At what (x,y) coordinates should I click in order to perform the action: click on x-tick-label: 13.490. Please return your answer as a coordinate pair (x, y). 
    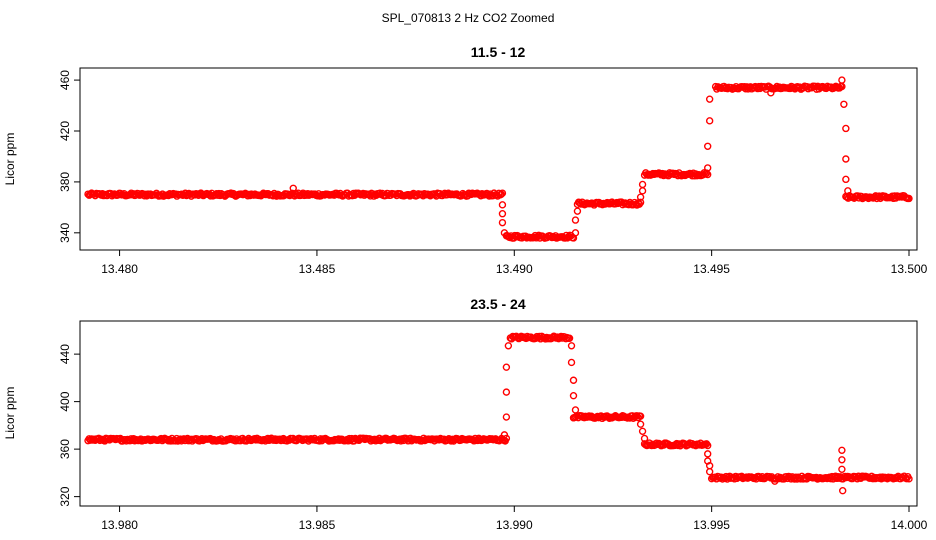
    Looking at the image, I should click on (514, 269).